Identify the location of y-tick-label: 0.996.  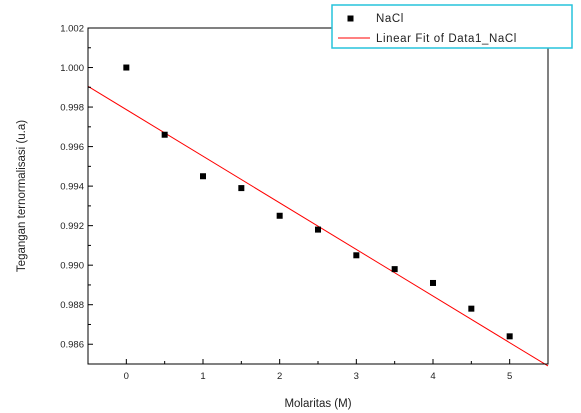
(72, 147).